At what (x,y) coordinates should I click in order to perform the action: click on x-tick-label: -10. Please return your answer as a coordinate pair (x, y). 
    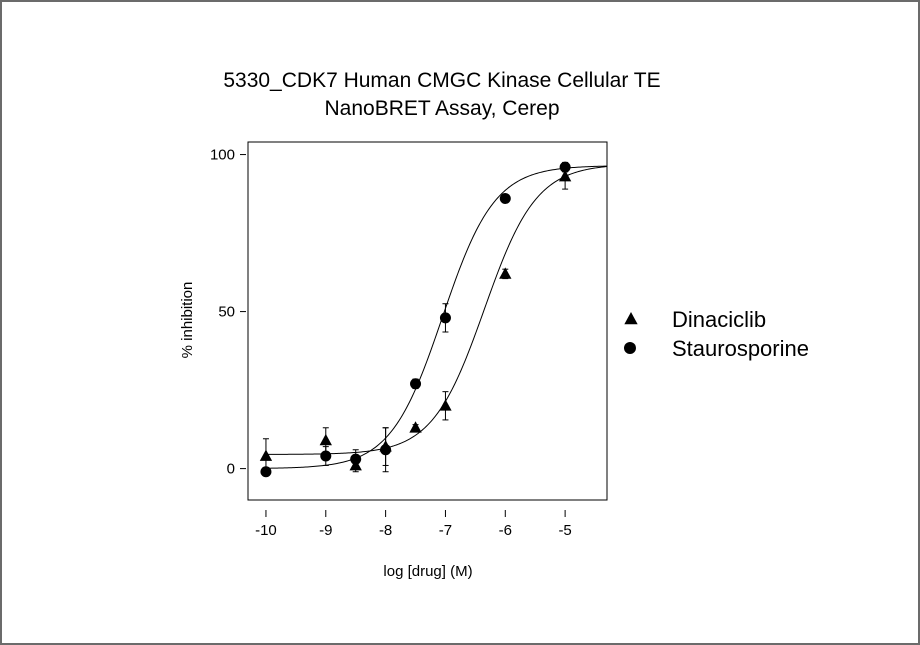
    Looking at the image, I should click on (266, 530).